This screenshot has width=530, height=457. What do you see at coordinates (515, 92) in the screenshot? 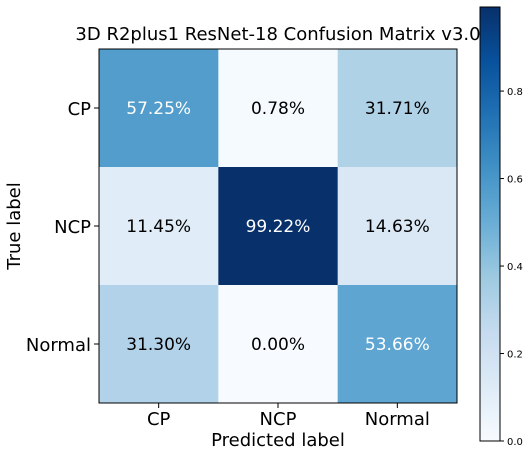
I see `colorbar-tick-label: 0.8` at bounding box center [515, 92].